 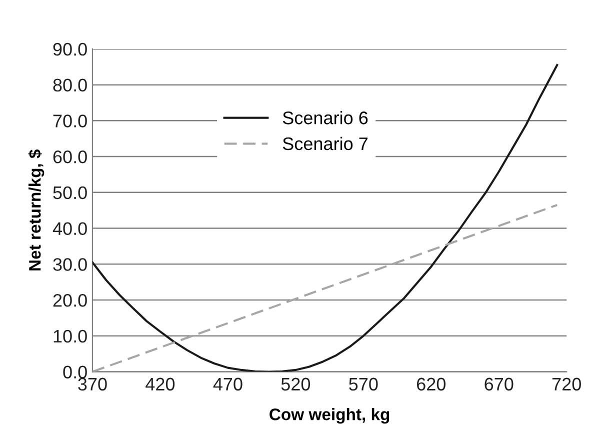 I want to click on y-tick-label: 50.0, so click(x=70, y=193).